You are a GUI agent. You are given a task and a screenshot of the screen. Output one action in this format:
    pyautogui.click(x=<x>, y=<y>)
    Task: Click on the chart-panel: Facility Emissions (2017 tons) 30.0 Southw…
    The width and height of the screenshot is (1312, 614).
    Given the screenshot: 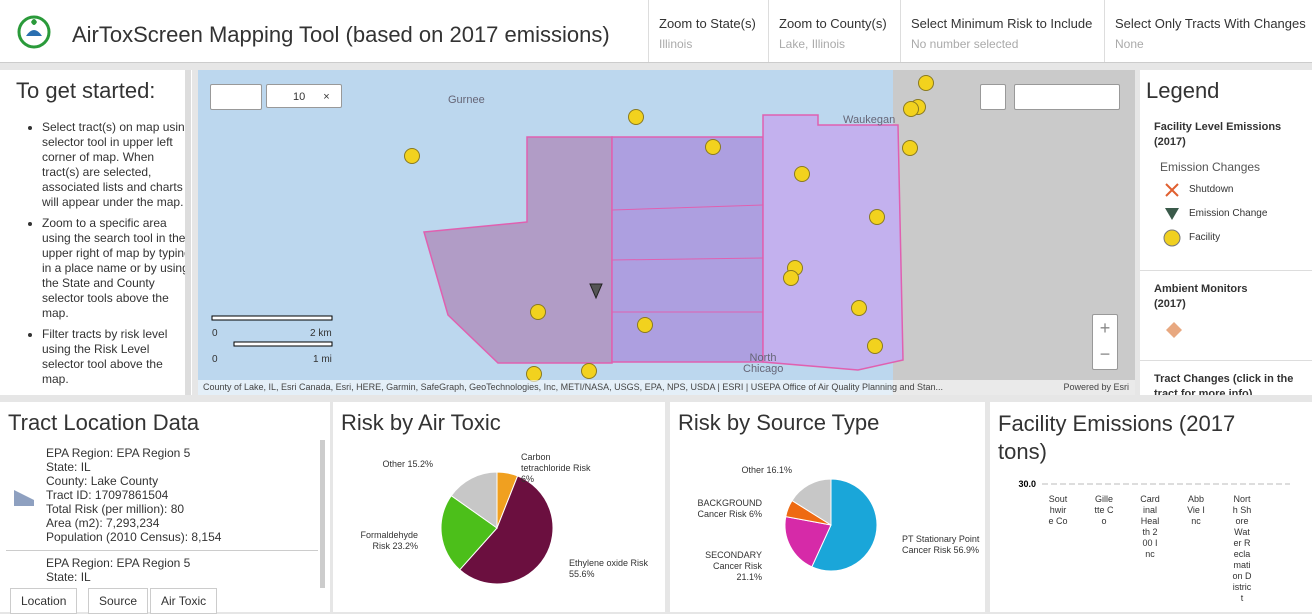 What is the action you would take?
    pyautogui.click(x=1151, y=507)
    